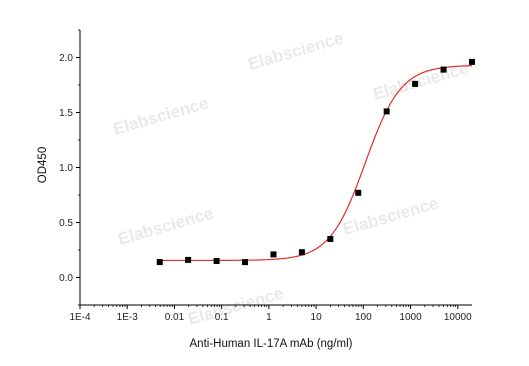 The height and width of the screenshot is (366, 529). I want to click on x-tick-label: 10, so click(317, 317).